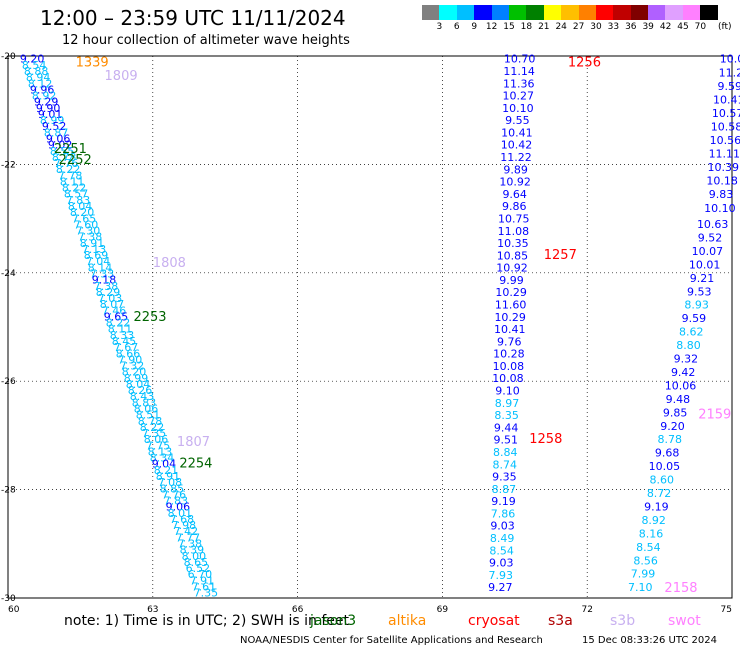 This screenshot has height=650, width=740. Describe the element at coordinates (148, 415) in the screenshot. I see `wave-height-value: 8.51` at that location.